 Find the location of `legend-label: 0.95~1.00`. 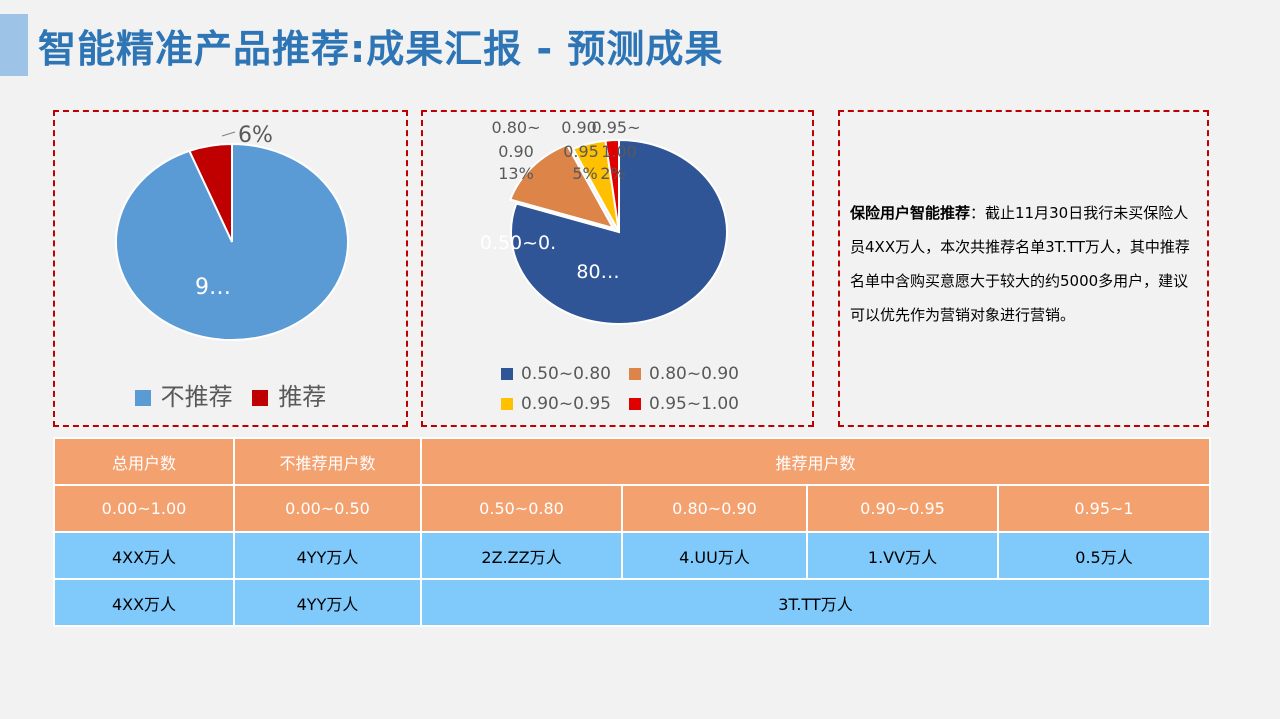

legend-label: 0.95~1.00 is located at coordinates (694, 404).